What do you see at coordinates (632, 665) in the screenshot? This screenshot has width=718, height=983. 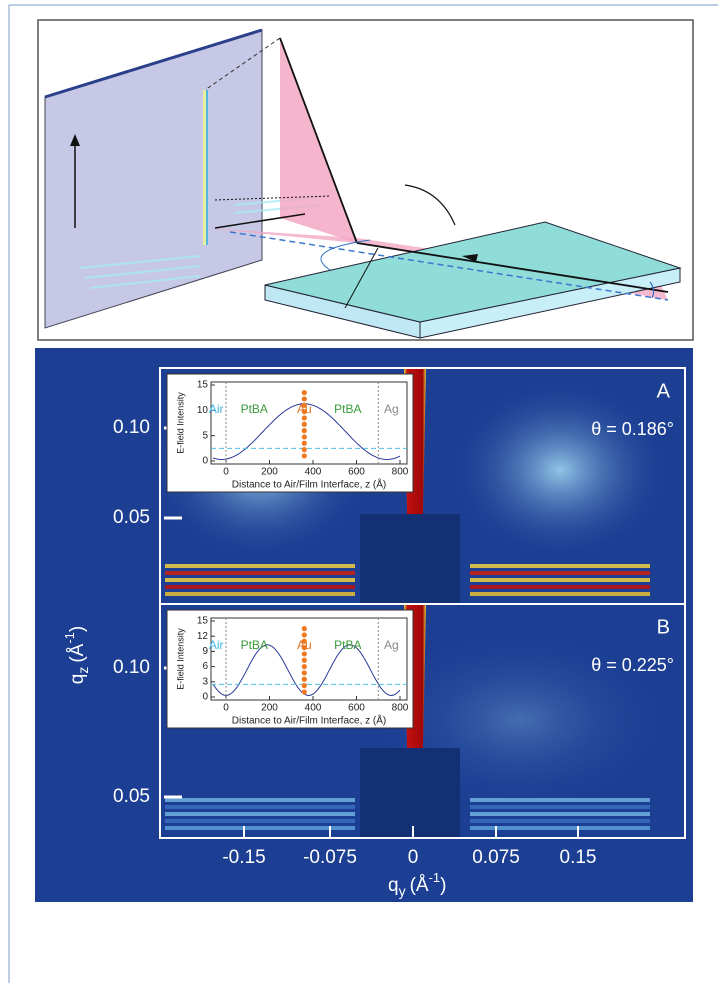 I see `incidence-angle: θ = 0.225°` at bounding box center [632, 665].